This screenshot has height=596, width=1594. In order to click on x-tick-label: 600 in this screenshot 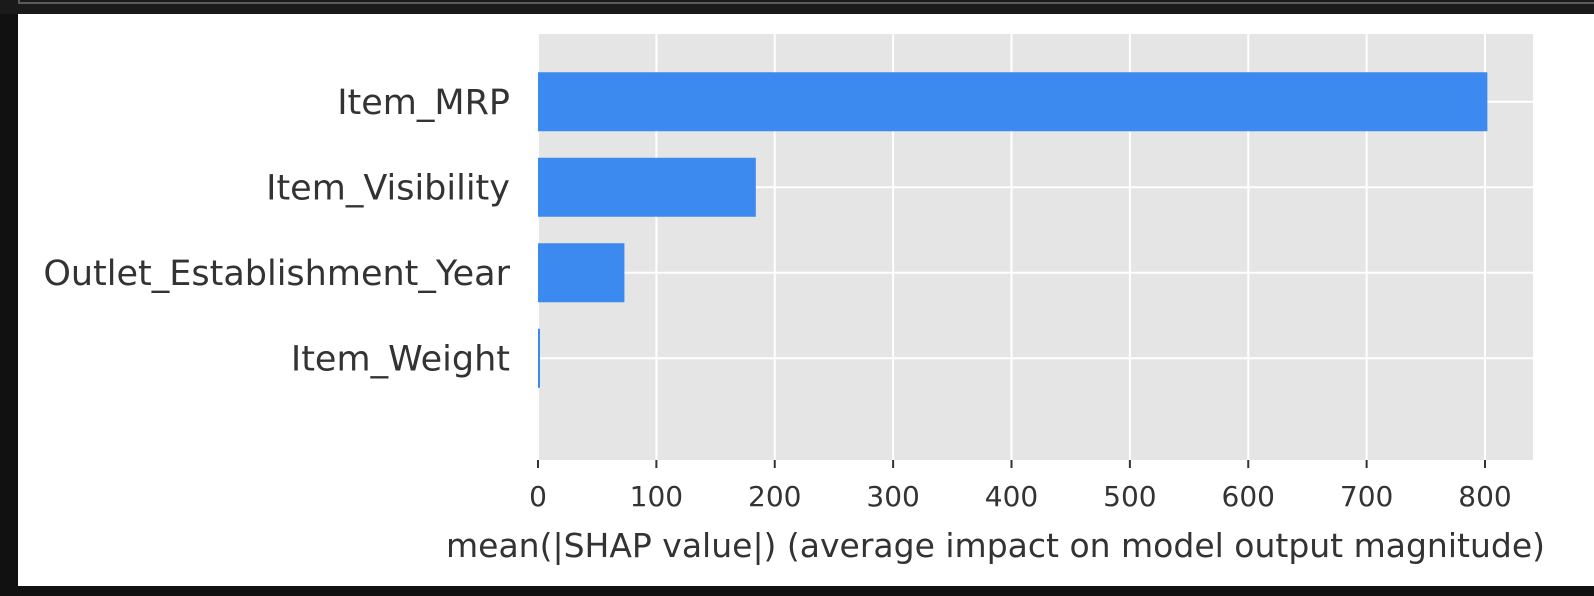, I will do `click(1248, 496)`.